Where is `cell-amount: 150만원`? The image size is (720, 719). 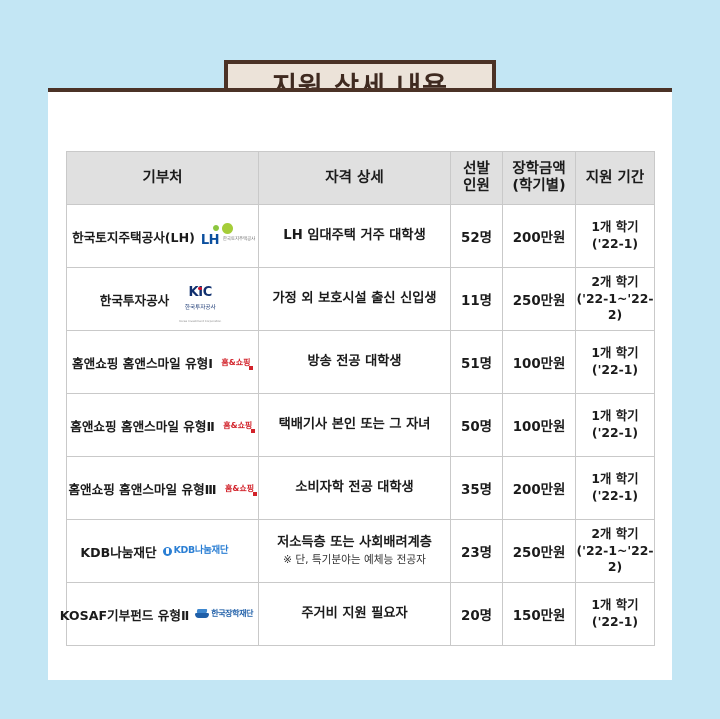 cell-amount: 150만원 is located at coordinates (539, 614).